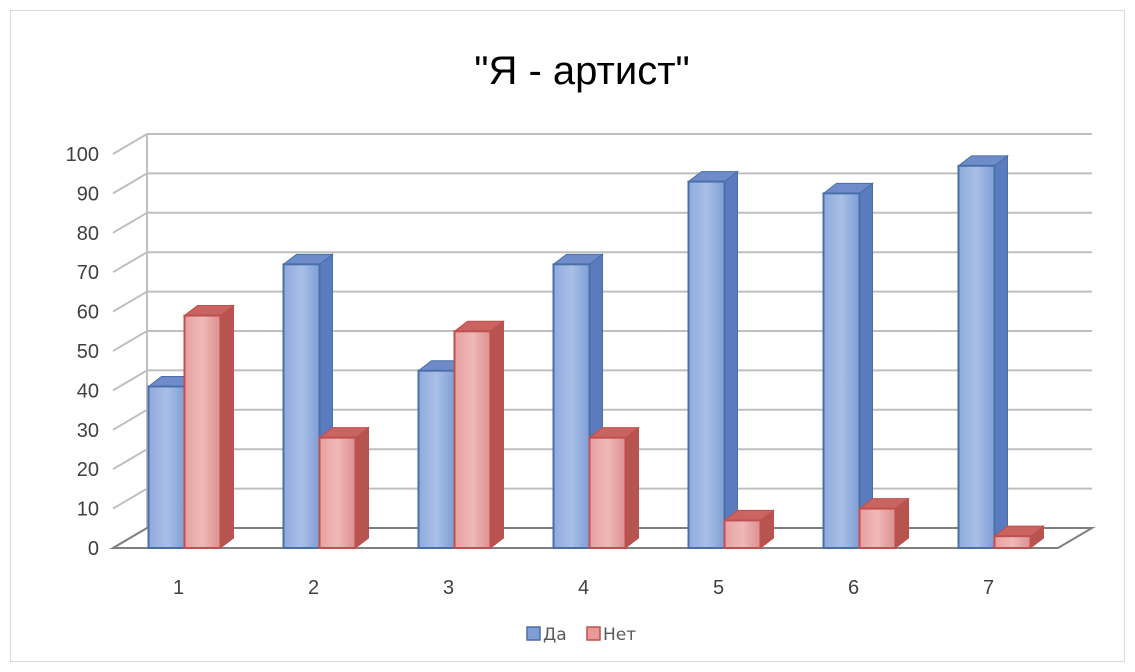 This screenshot has width=1135, height=672. What do you see at coordinates (88, 510) in the screenshot?
I see `y-tick-label: 10` at bounding box center [88, 510].